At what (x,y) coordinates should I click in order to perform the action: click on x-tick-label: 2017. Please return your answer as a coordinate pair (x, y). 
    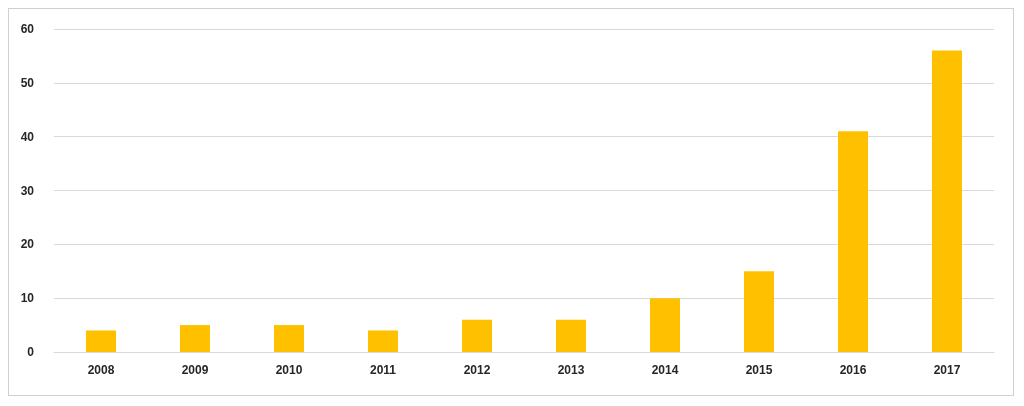
    Looking at the image, I should click on (947, 370).